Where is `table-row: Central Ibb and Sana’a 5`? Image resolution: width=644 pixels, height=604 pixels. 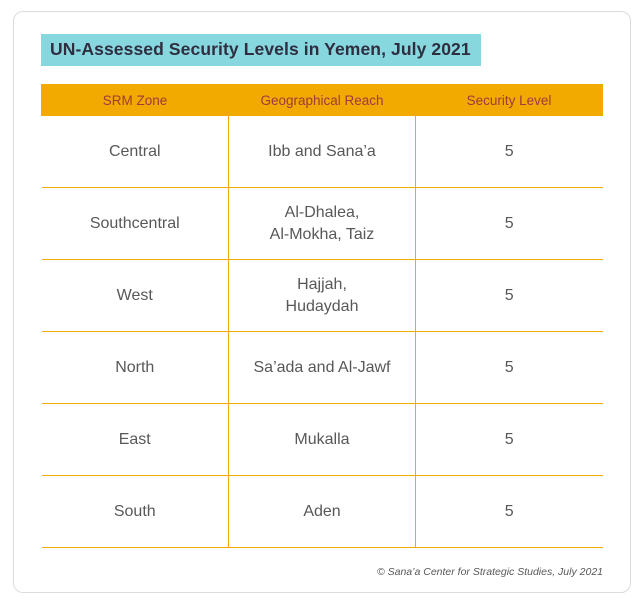 table-row: Central Ibb and Sana’a 5 is located at coordinates (322, 151).